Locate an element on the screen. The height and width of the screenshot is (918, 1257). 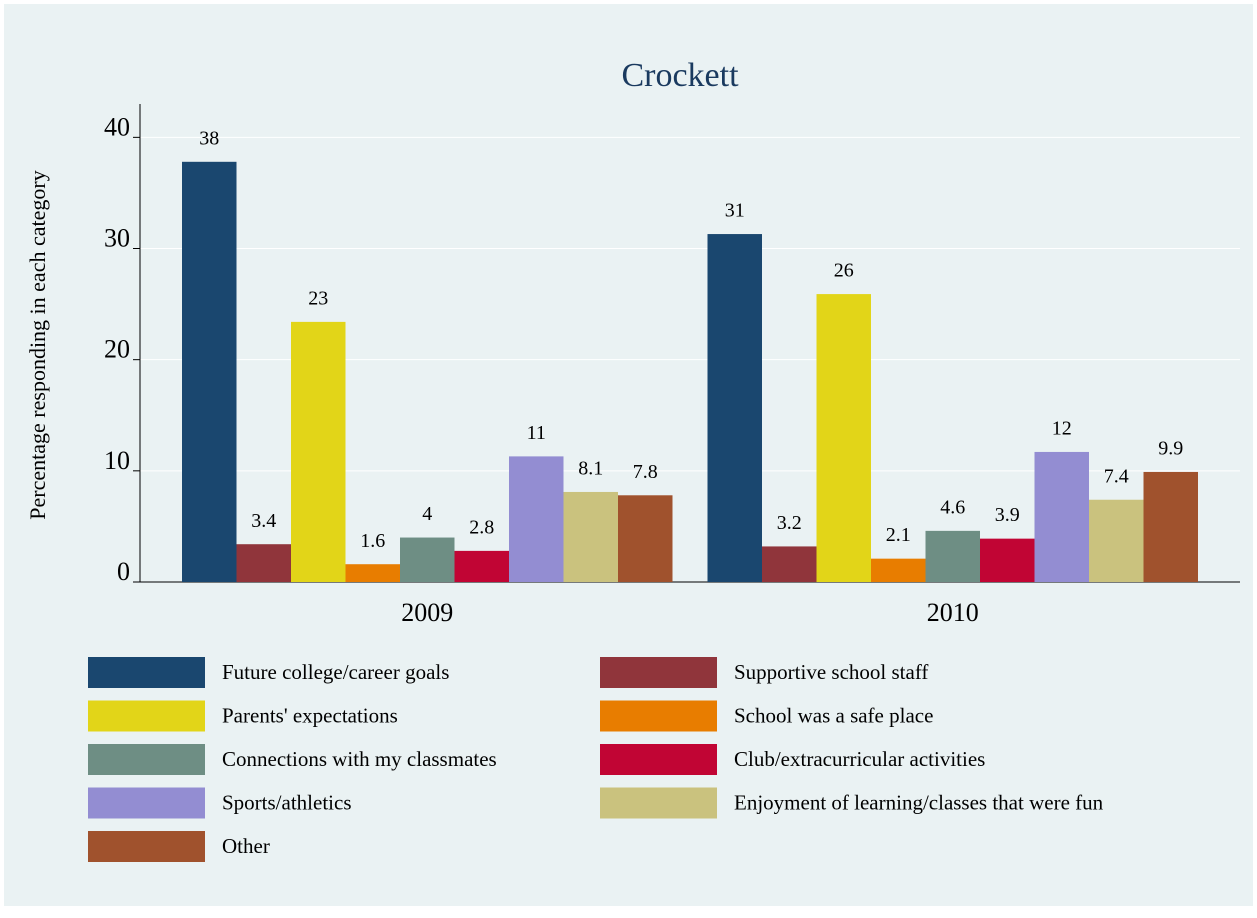
legend-label: Club/extracurricular activities is located at coordinates (859, 759).